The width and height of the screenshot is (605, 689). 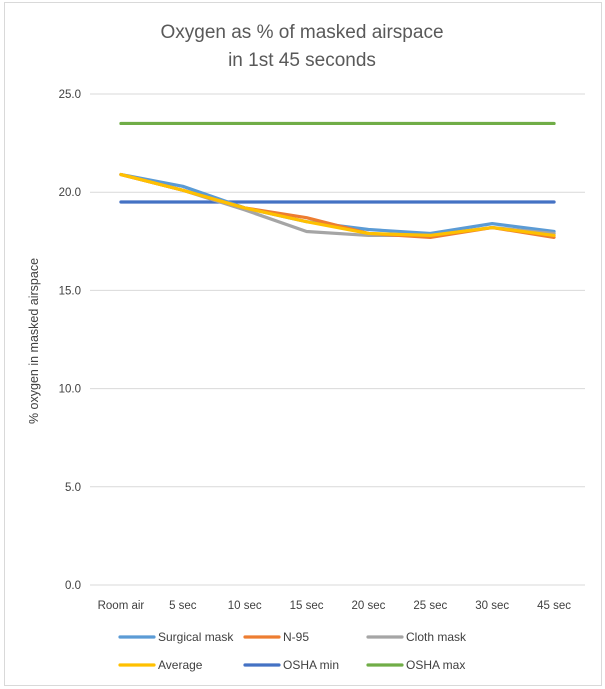 What do you see at coordinates (183, 606) in the screenshot?
I see `x-tick-label: 5 sec` at bounding box center [183, 606].